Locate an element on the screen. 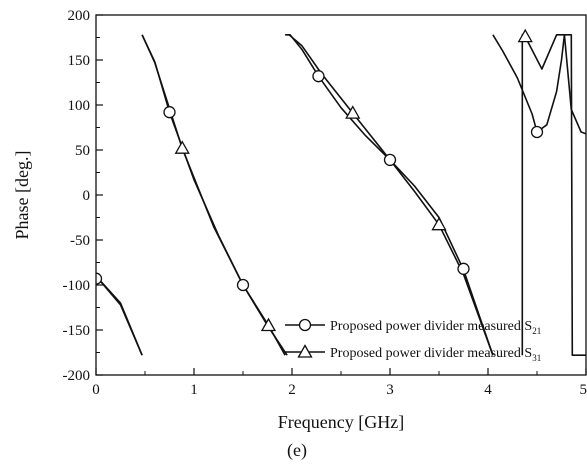 This screenshot has width=587, height=467. legend-label-2: Proposed power divider measured S31 is located at coordinates (435, 354).